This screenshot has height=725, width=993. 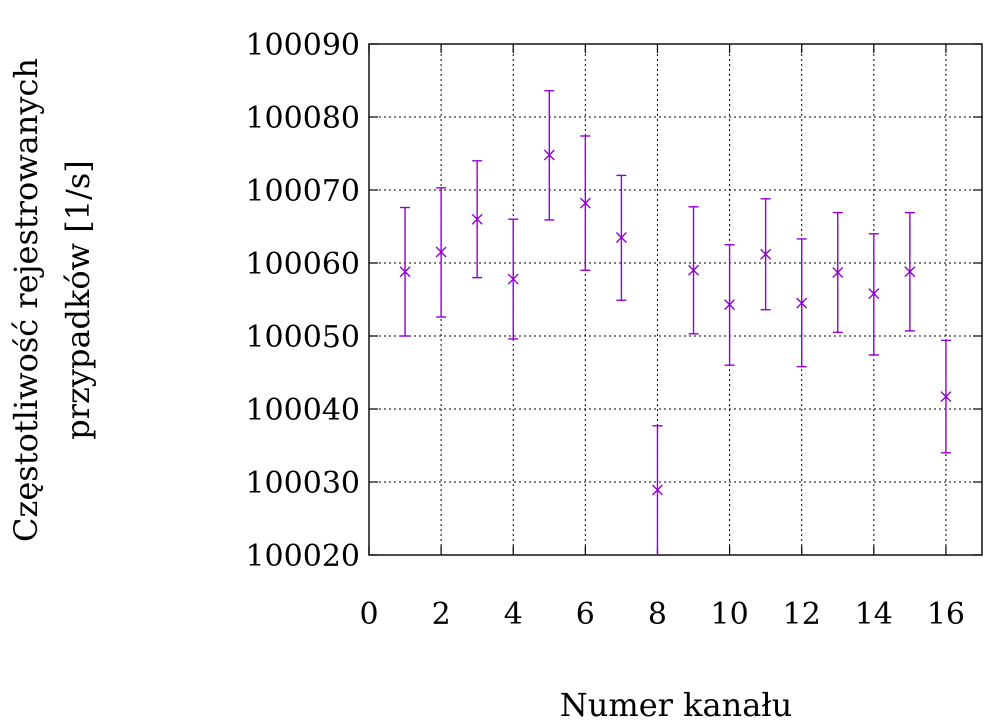 What do you see at coordinates (513, 614) in the screenshot?
I see `x-tick-label: 4` at bounding box center [513, 614].